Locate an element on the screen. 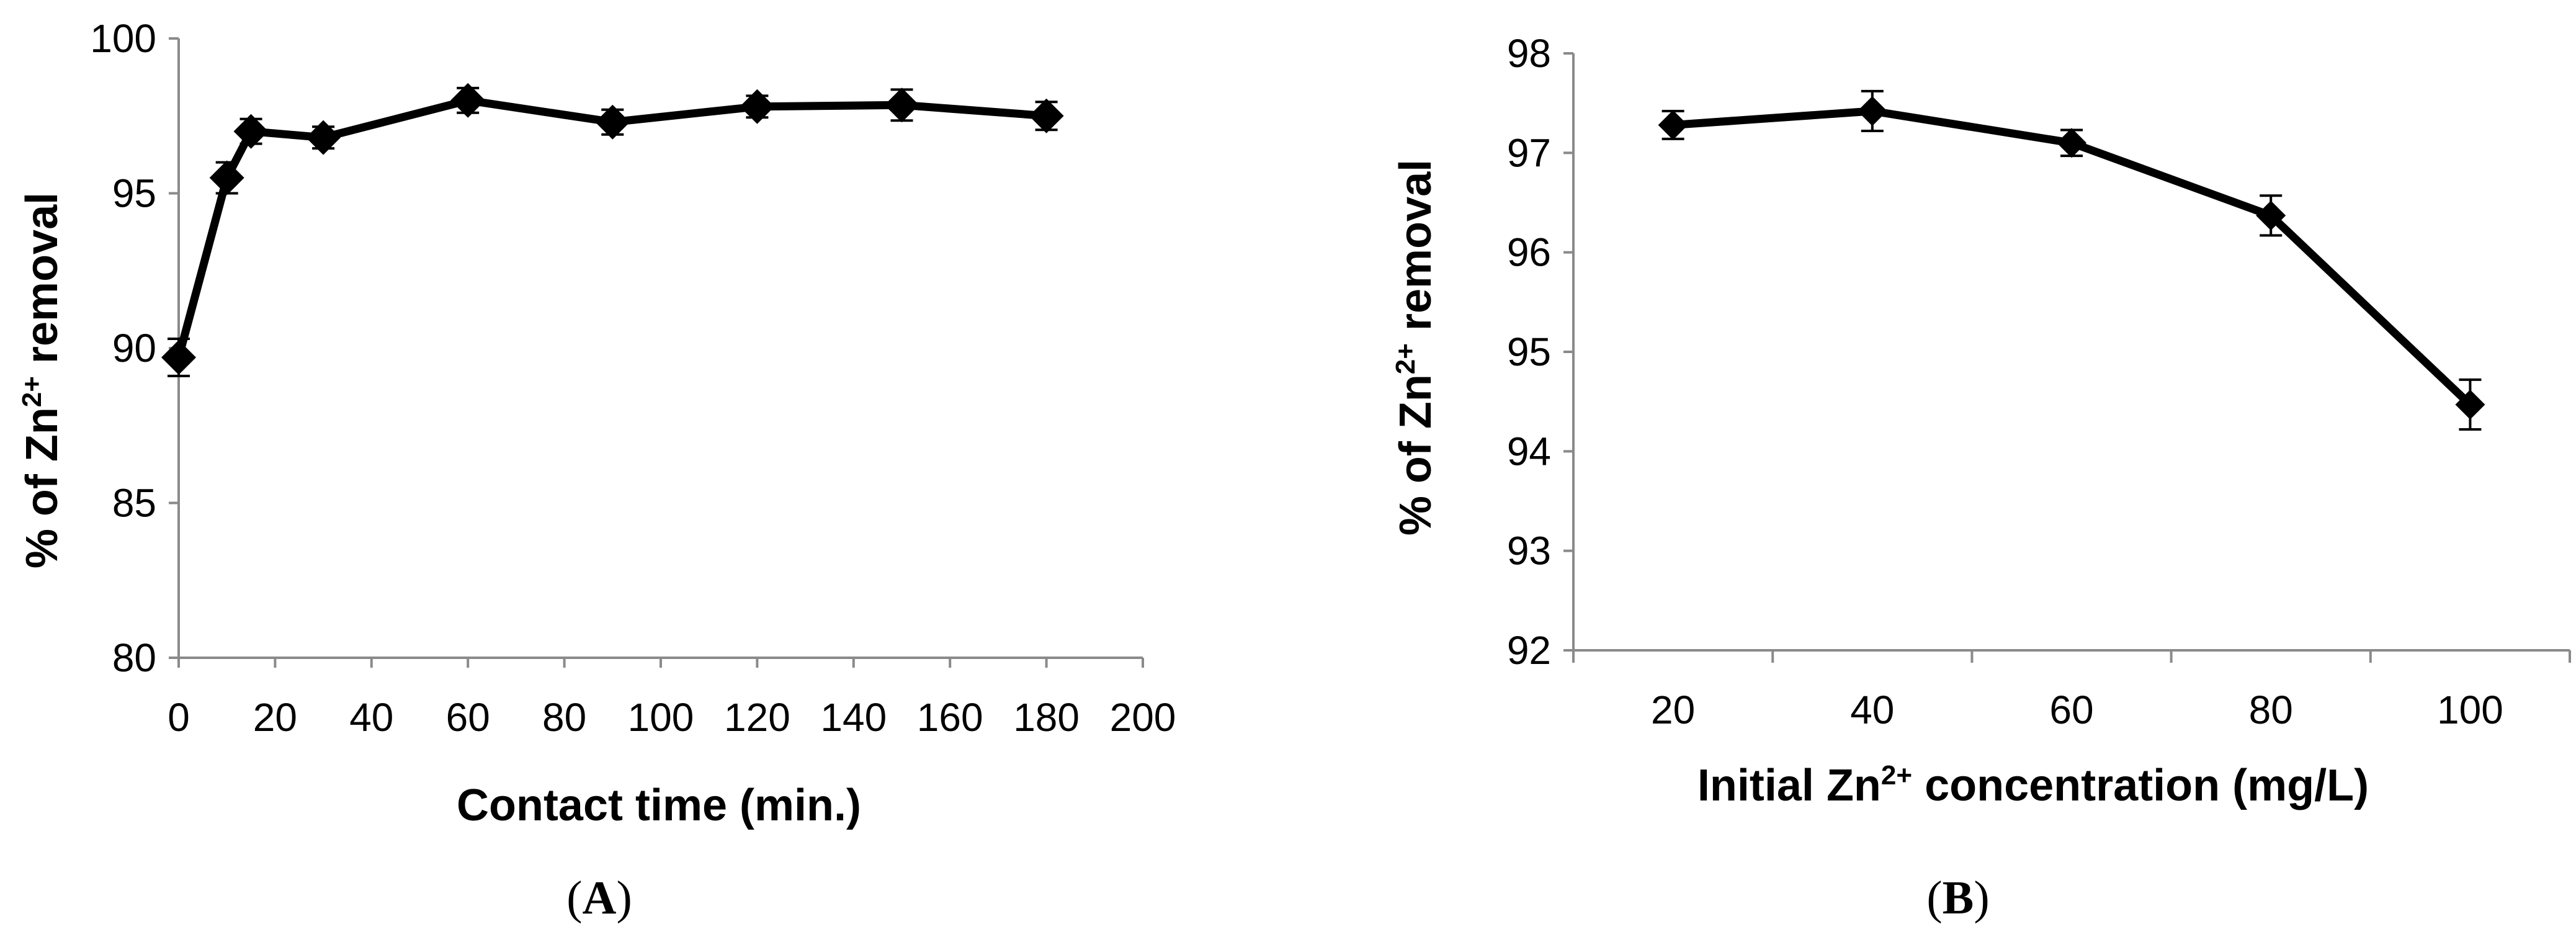  chart-b-x-tick-labels: 20 40 60 80 100 is located at coordinates (2077, 710).